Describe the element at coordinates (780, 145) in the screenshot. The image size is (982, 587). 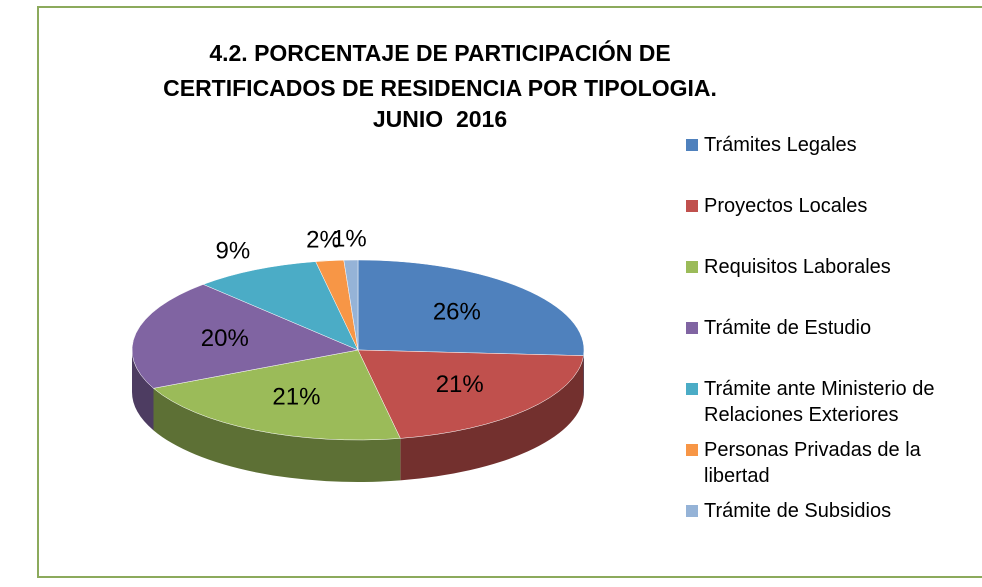
I see `legend-label: Trámites Legales` at that location.